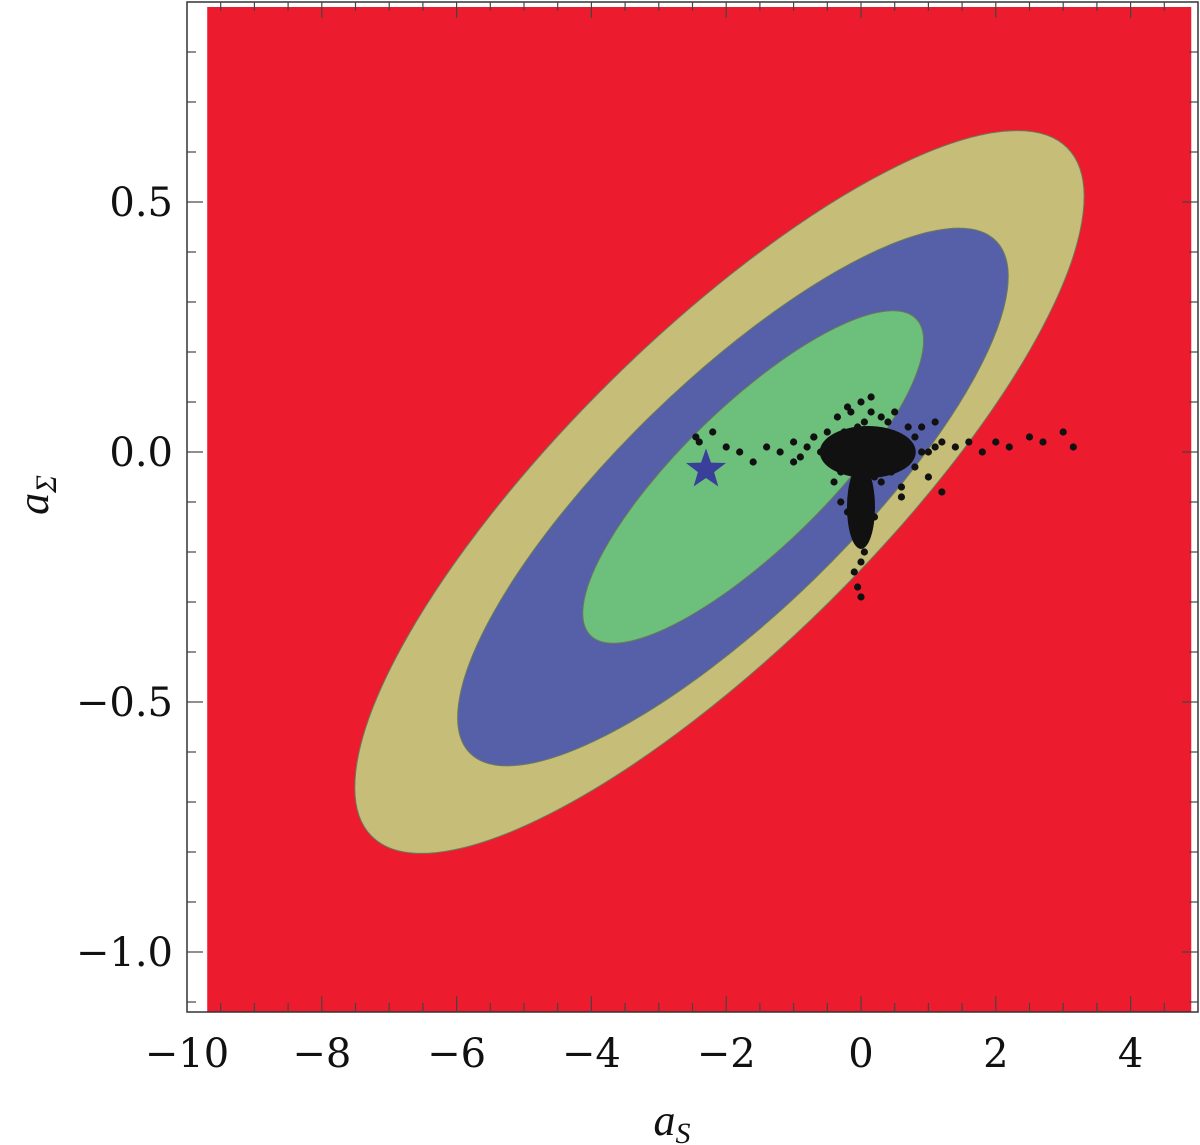  Describe the element at coordinates (591, 1054) in the screenshot. I see `x-tick-label: −4` at that location.